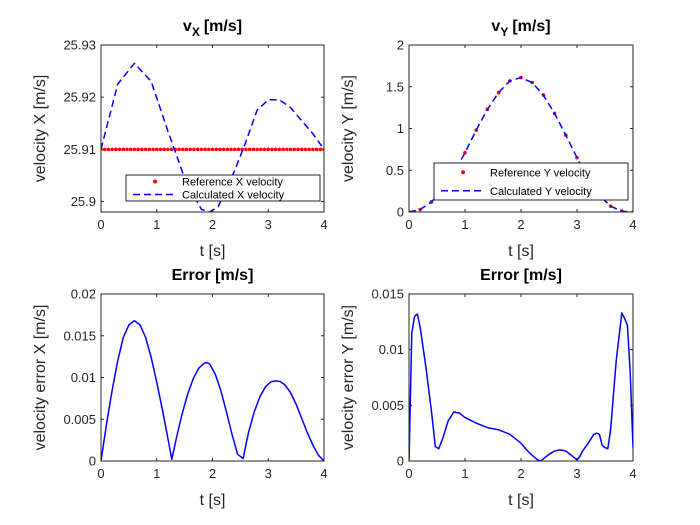 The image size is (700, 525). Describe the element at coordinates (521, 275) in the screenshot. I see `chart-title: Error [m/s]` at that location.